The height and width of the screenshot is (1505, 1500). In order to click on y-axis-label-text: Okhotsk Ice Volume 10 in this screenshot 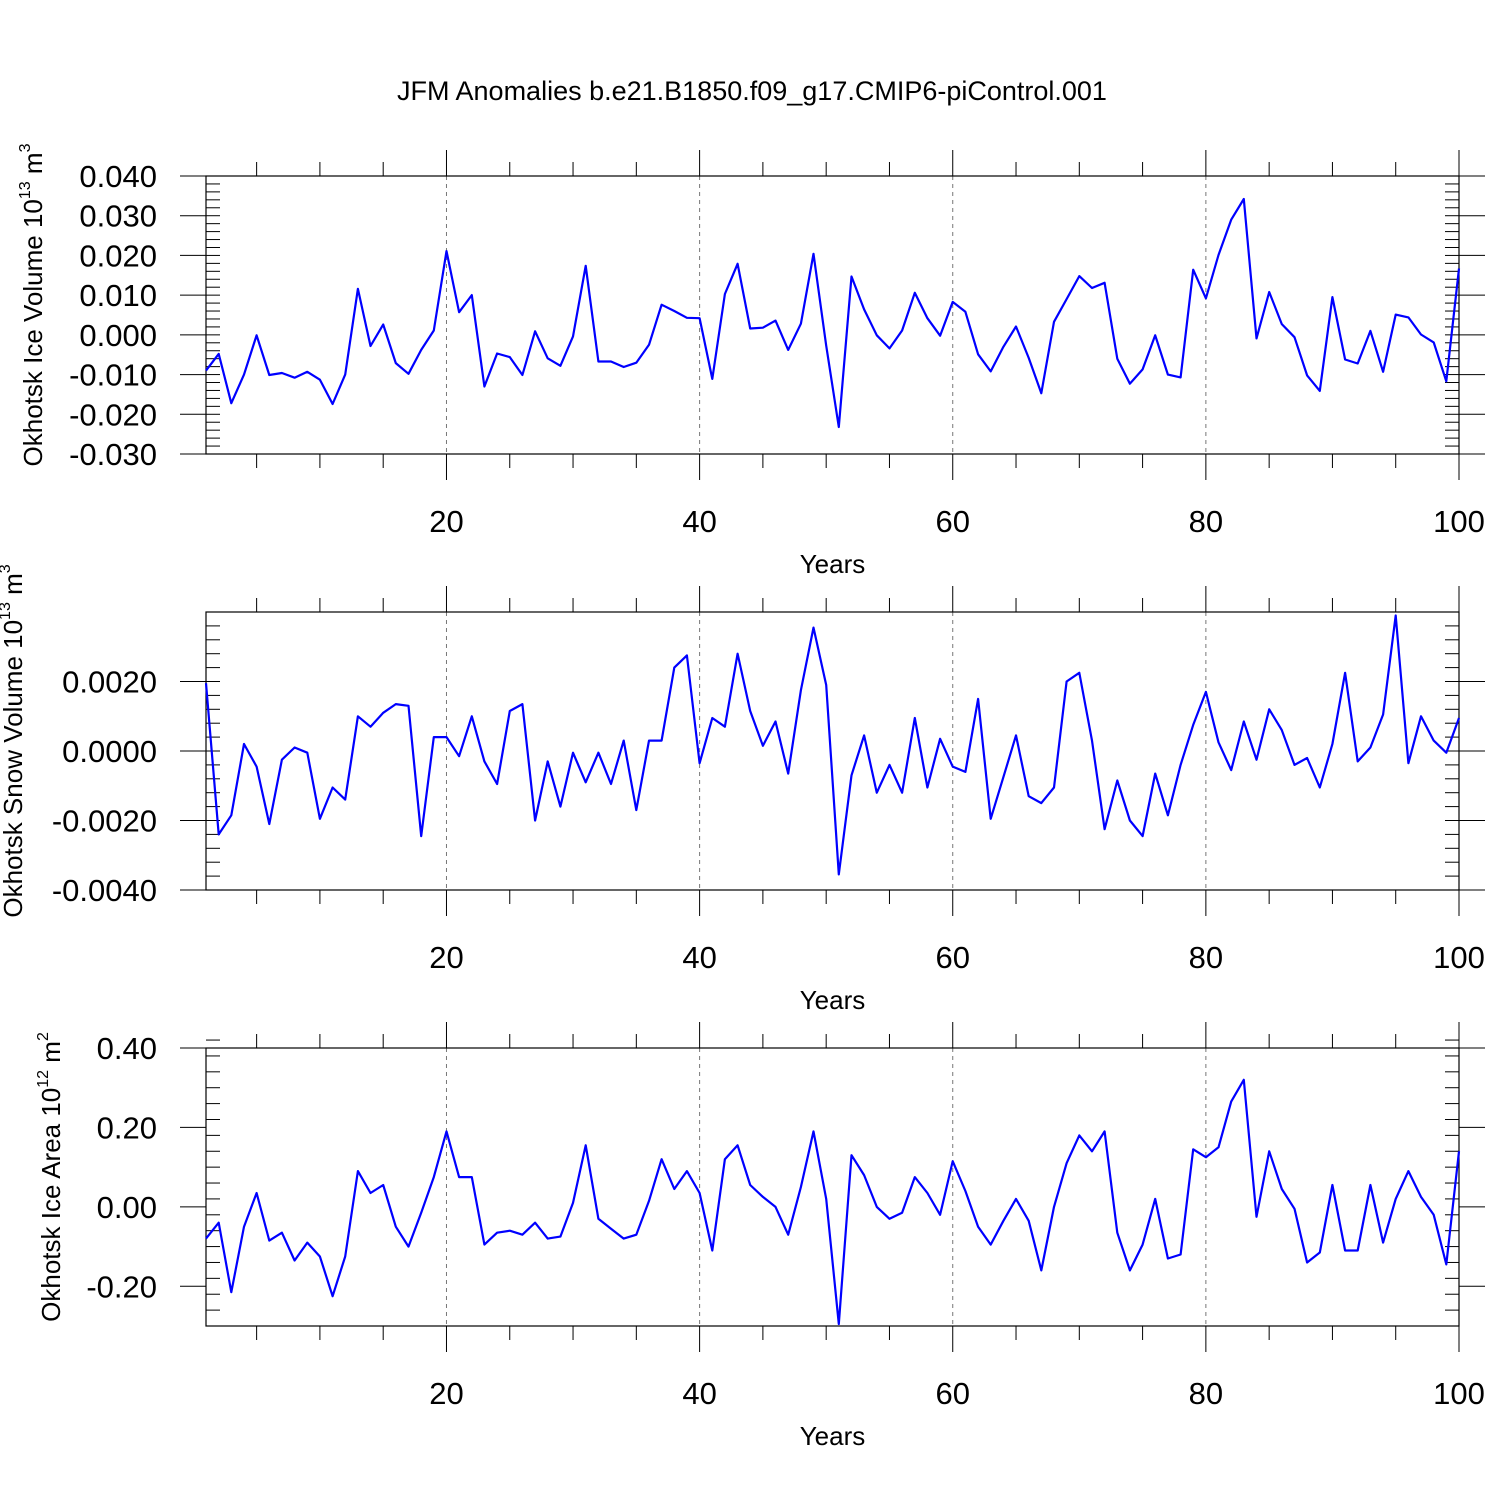, I will do `click(33, 332)`.